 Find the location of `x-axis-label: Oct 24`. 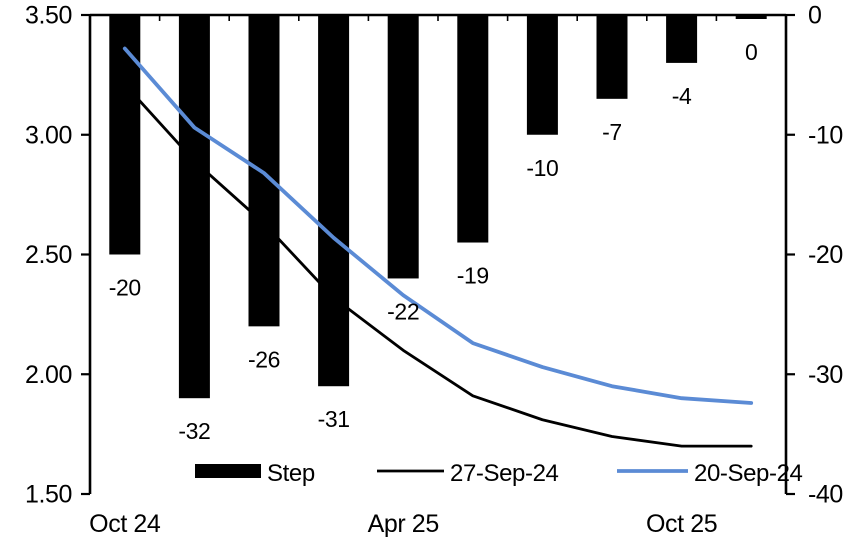

x-axis-label: Oct 24 is located at coordinates (125, 524).